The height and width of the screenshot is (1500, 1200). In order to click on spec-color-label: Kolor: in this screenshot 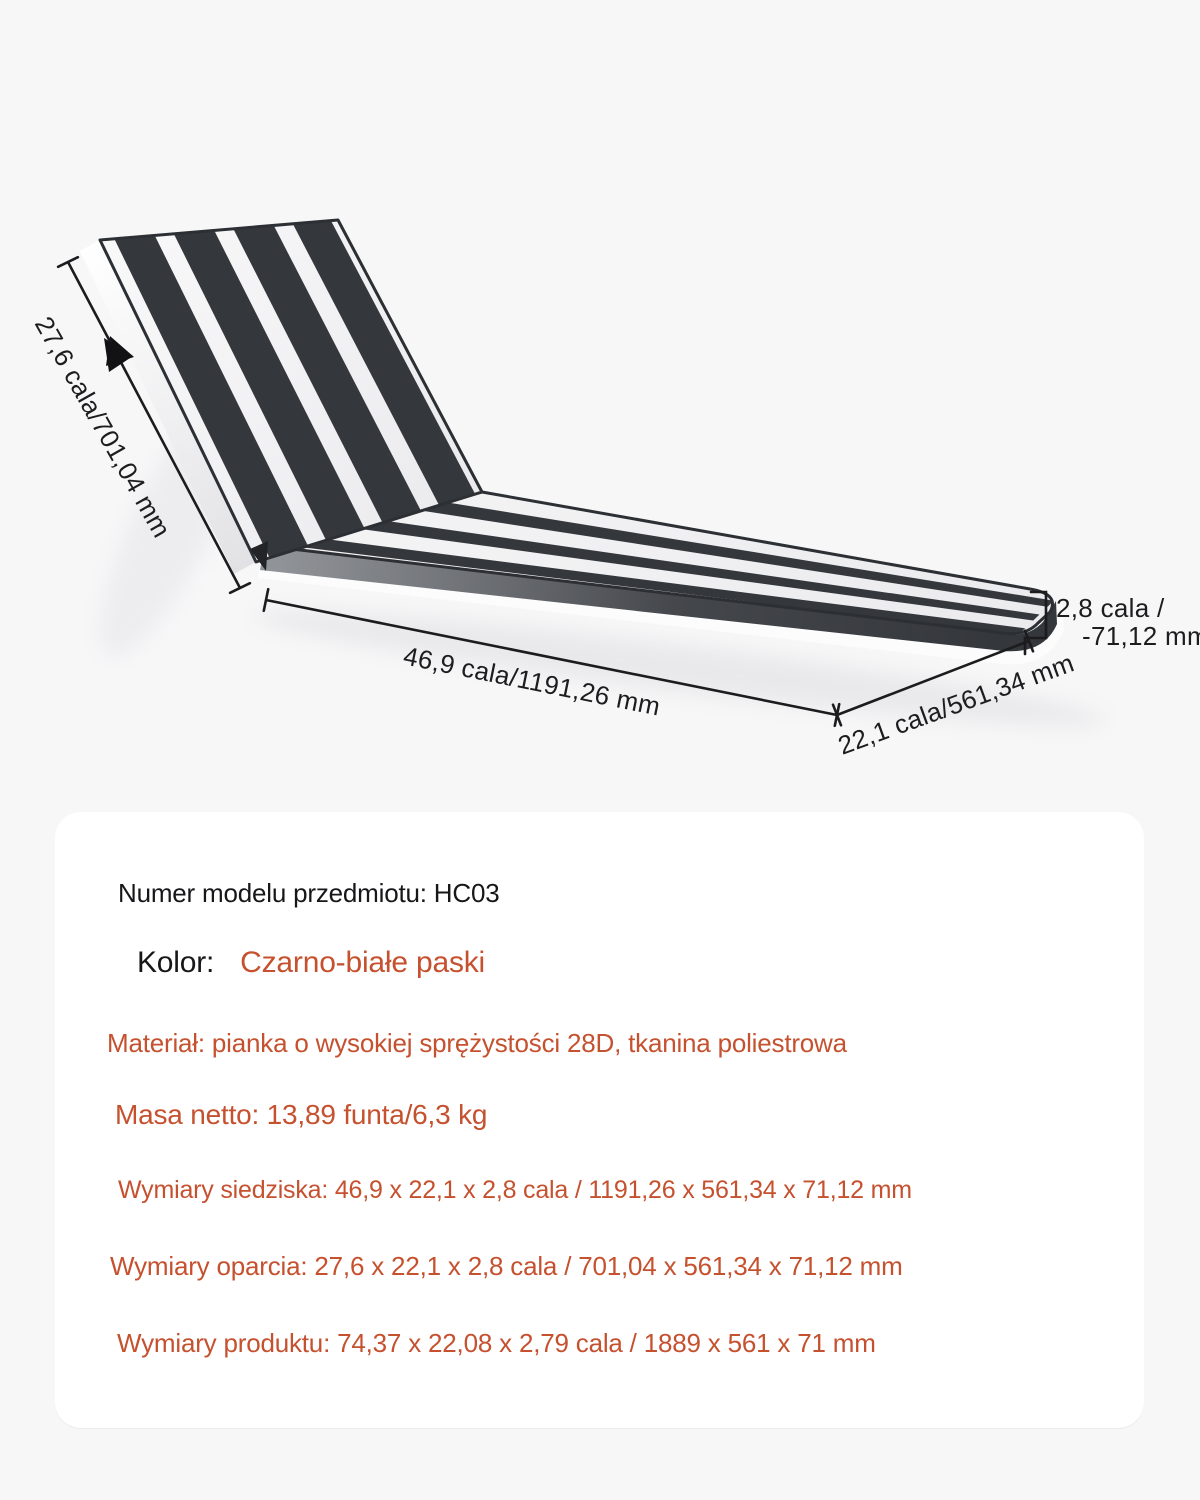, I will do `click(176, 962)`.